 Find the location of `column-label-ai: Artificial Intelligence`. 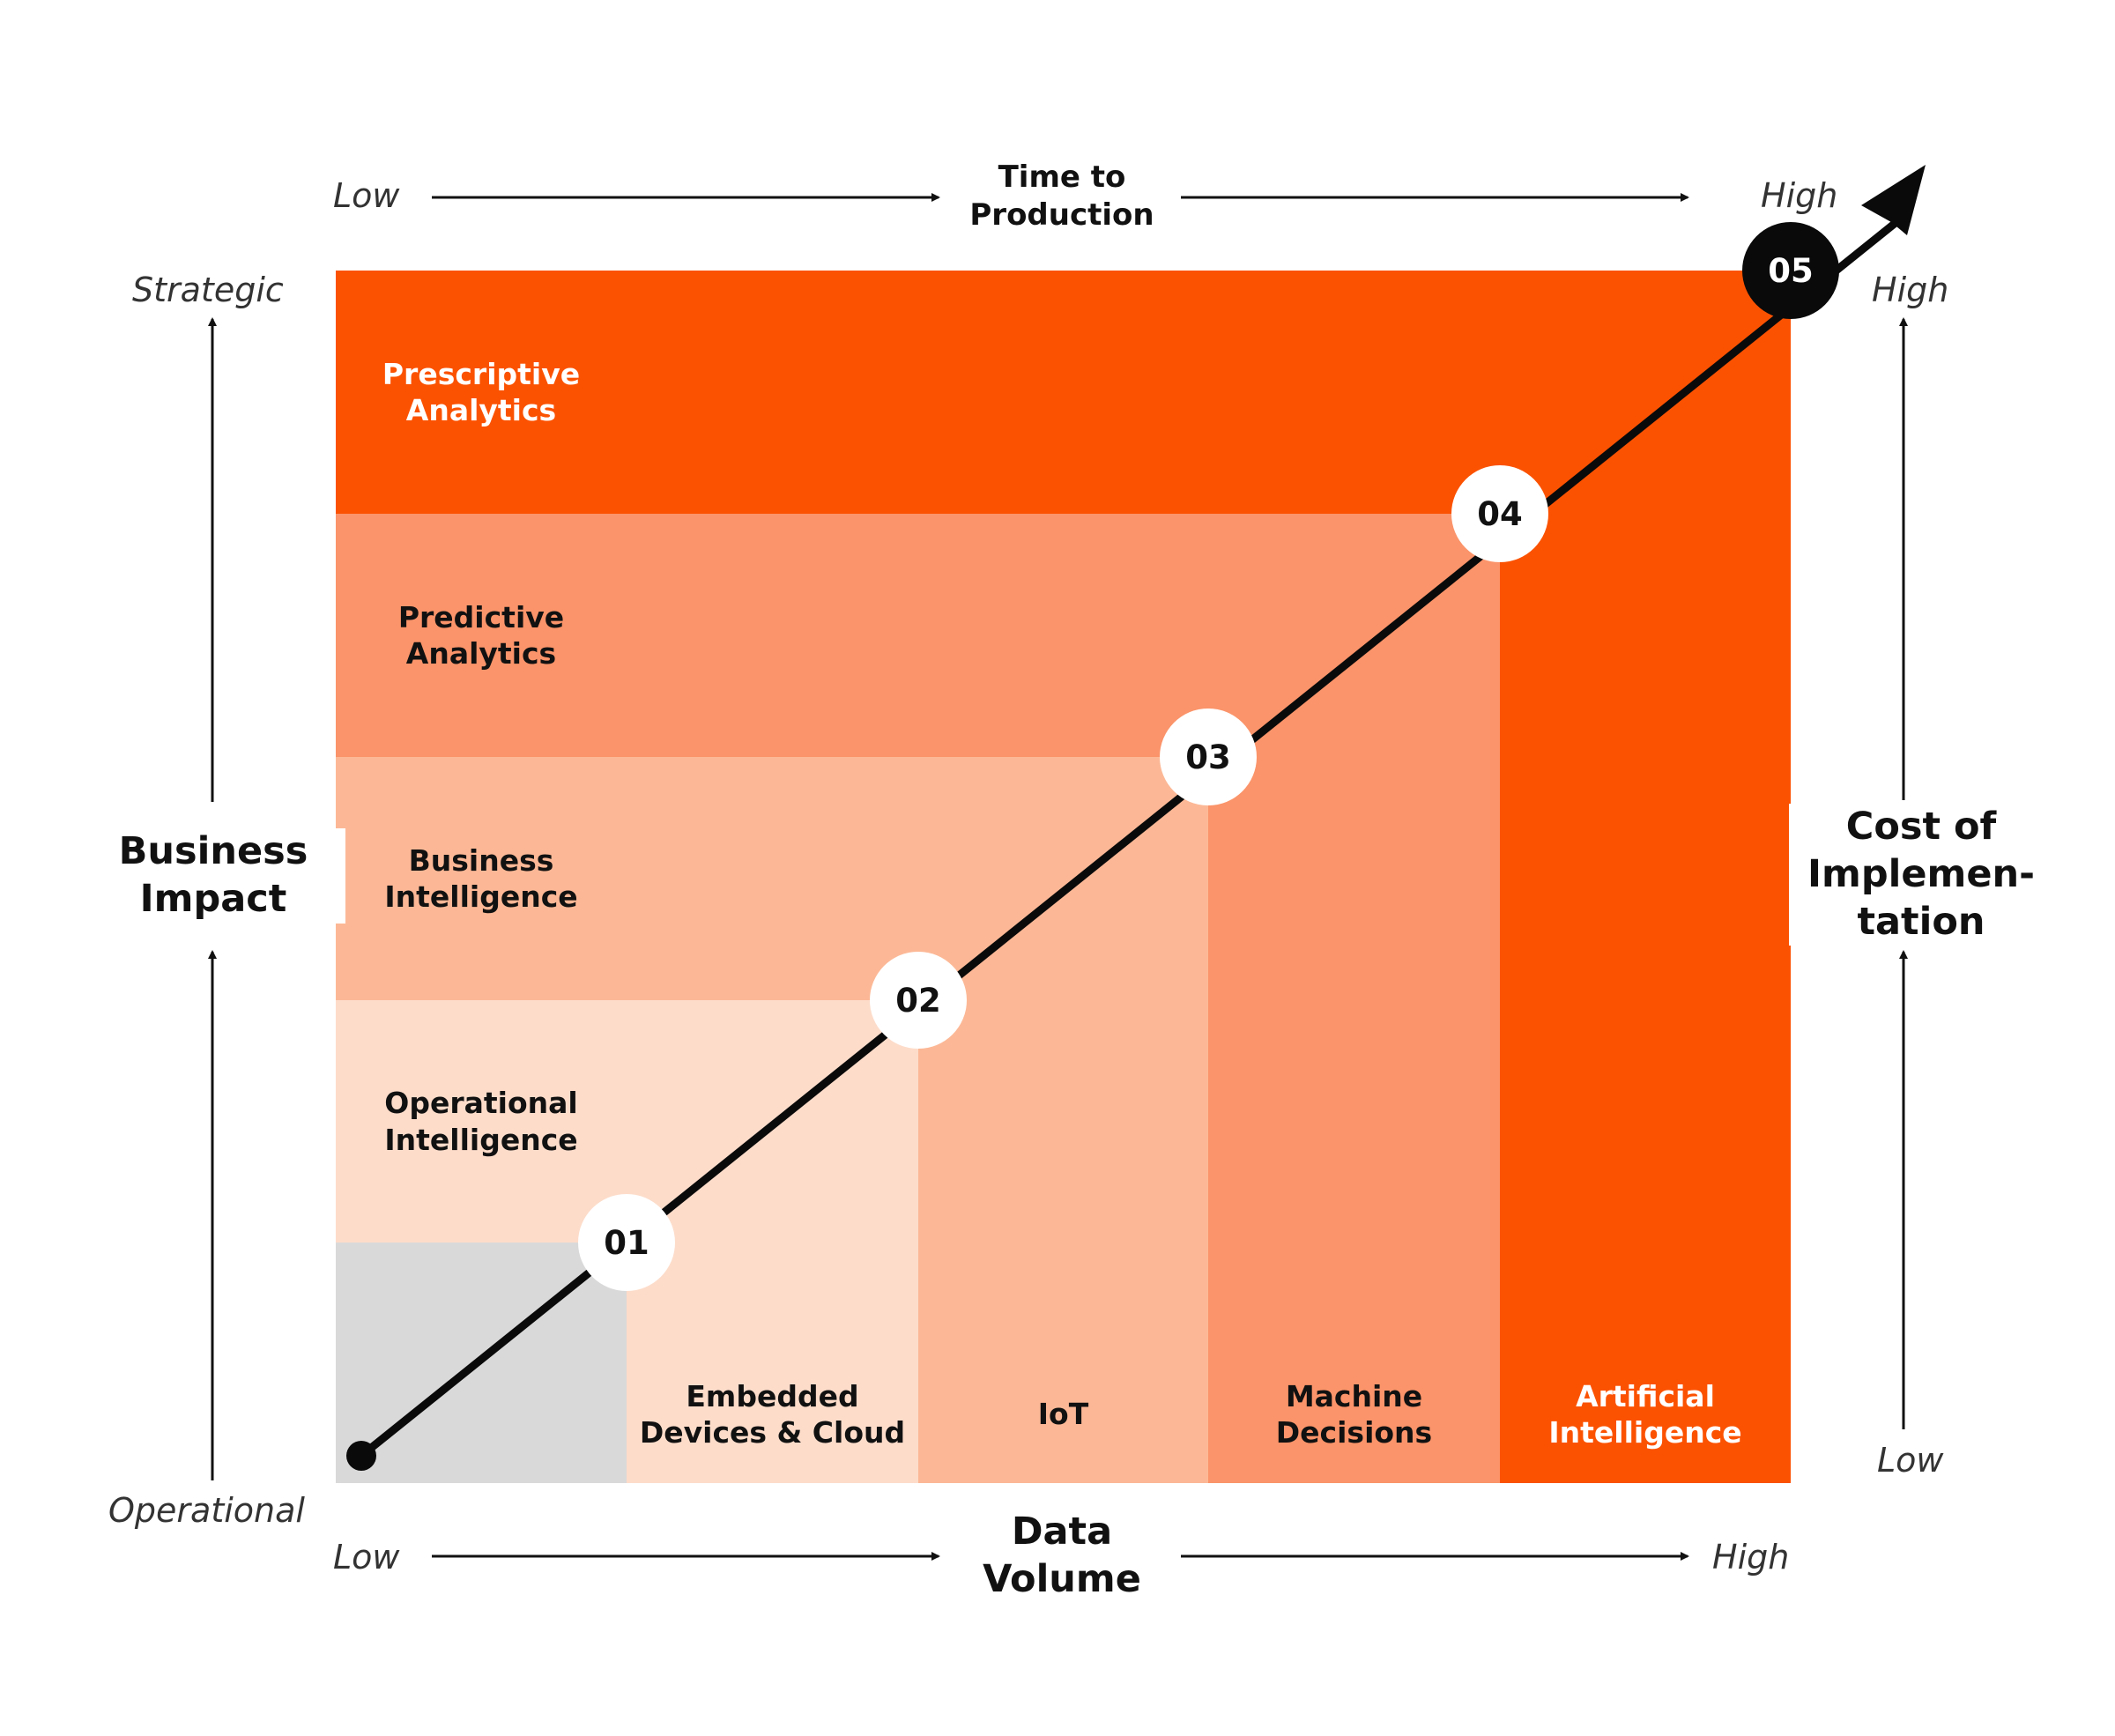

column-label-ai: Artificial Intelligence is located at coordinates (1645, 1414).